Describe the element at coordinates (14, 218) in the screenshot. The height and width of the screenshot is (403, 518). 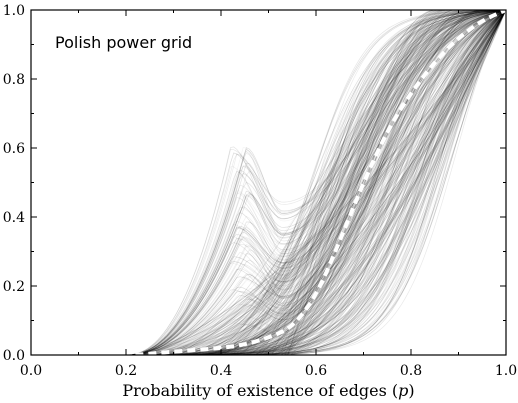
I see `y-tick-label: 0.4` at that location.